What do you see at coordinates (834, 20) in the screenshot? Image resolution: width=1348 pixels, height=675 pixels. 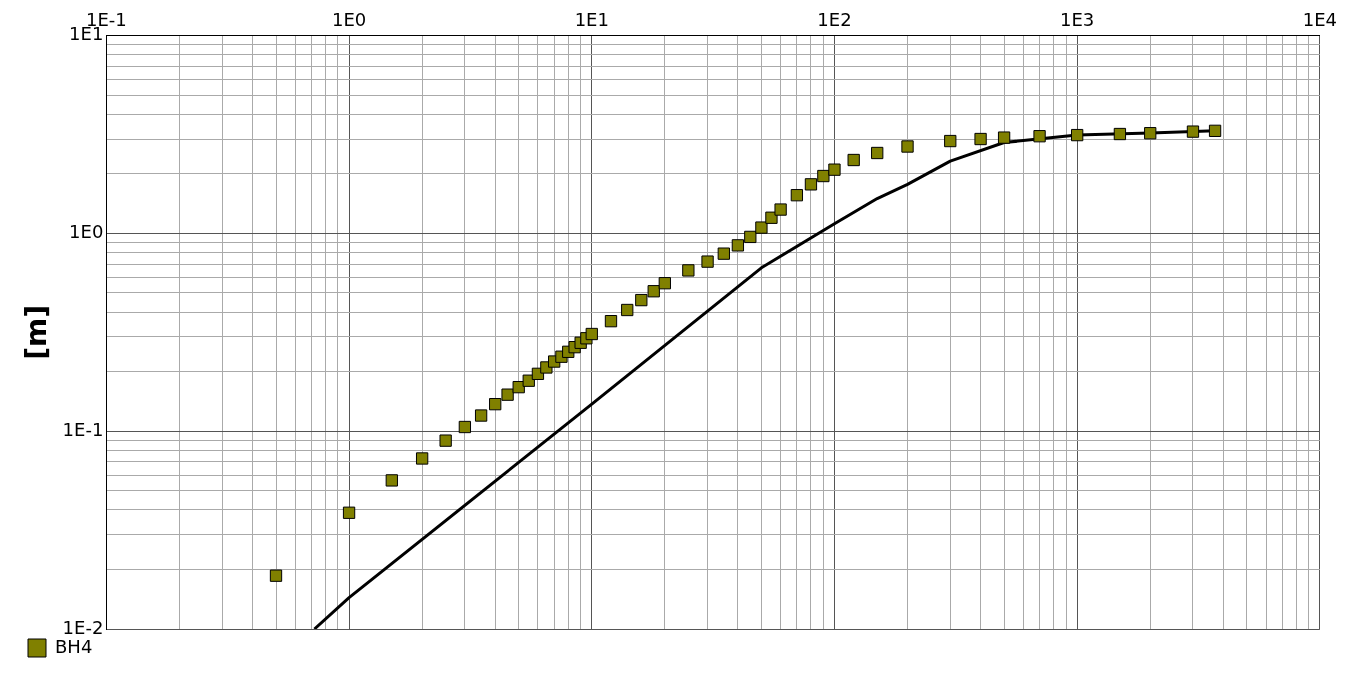 I see `x-tick-label: 1E2` at bounding box center [834, 20].